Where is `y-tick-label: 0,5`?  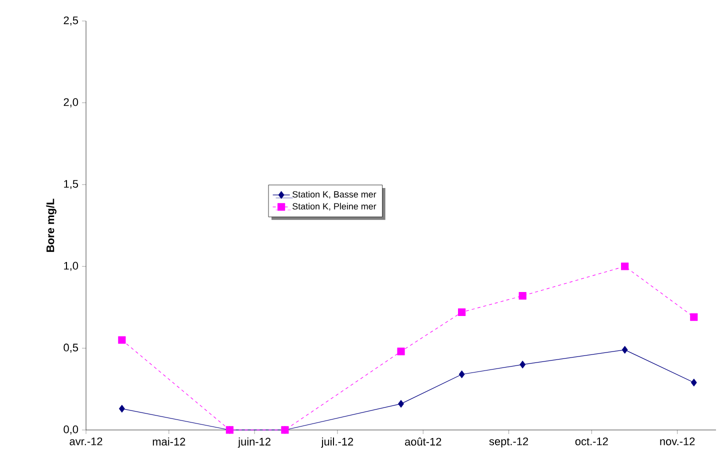 y-tick-label: 0,5 is located at coordinates (71, 348).